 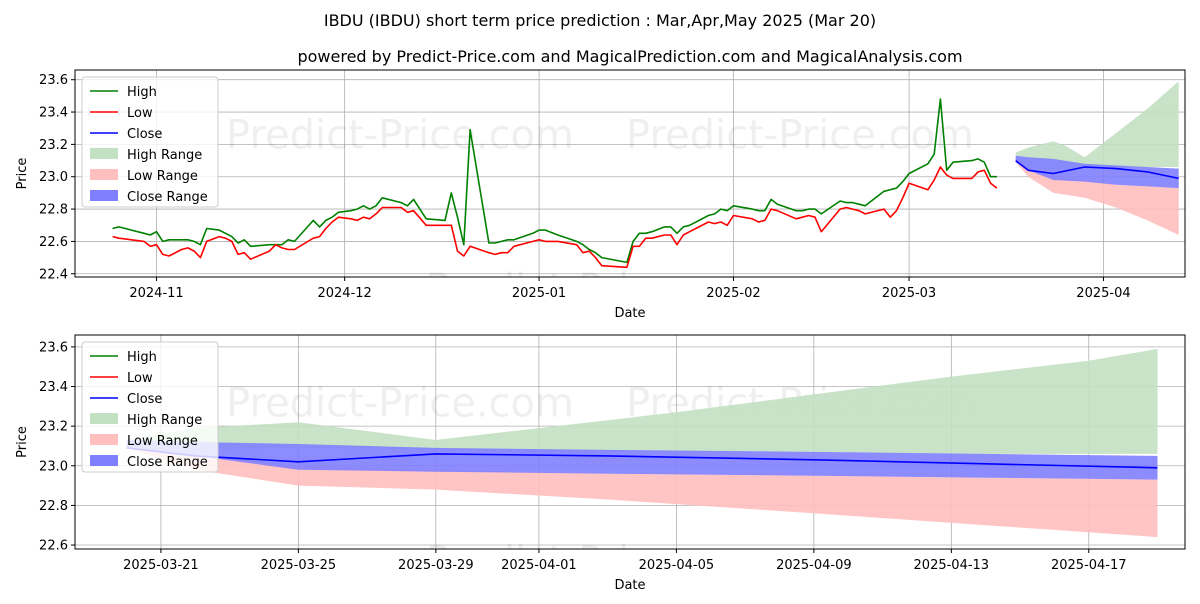 What do you see at coordinates (539, 565) in the screenshot?
I see `x-tick-label: 2025-04-01` at bounding box center [539, 565].